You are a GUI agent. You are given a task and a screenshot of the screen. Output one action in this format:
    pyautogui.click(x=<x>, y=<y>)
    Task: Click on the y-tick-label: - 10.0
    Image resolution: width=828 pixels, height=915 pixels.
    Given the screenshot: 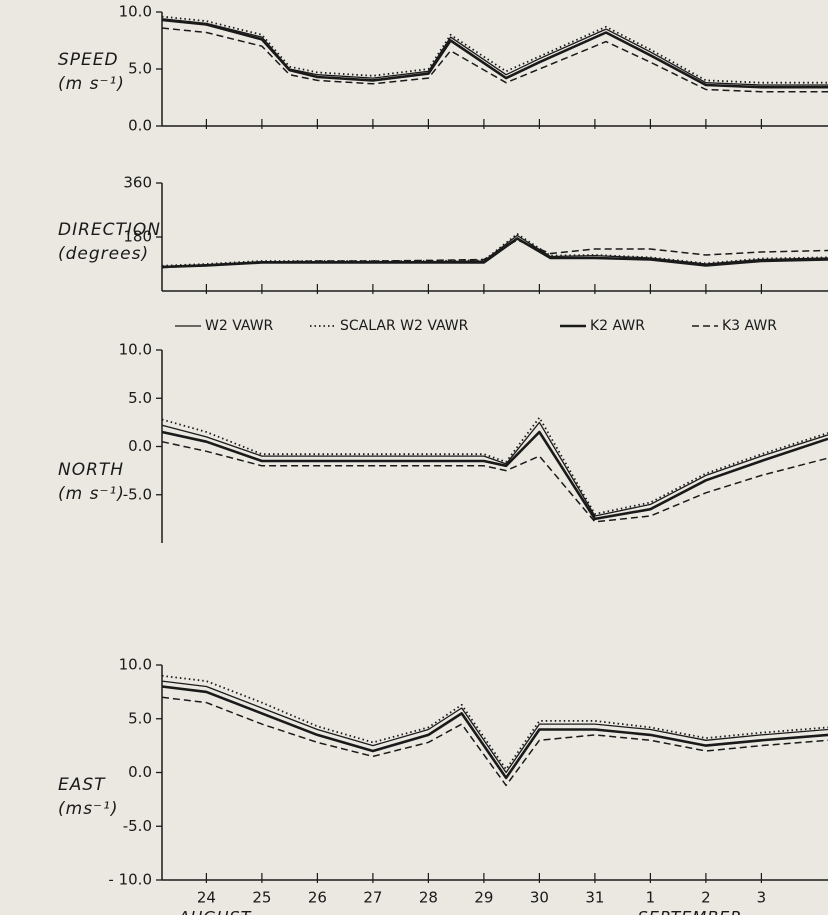 What is the action you would take?
    pyautogui.click(x=130, y=880)
    